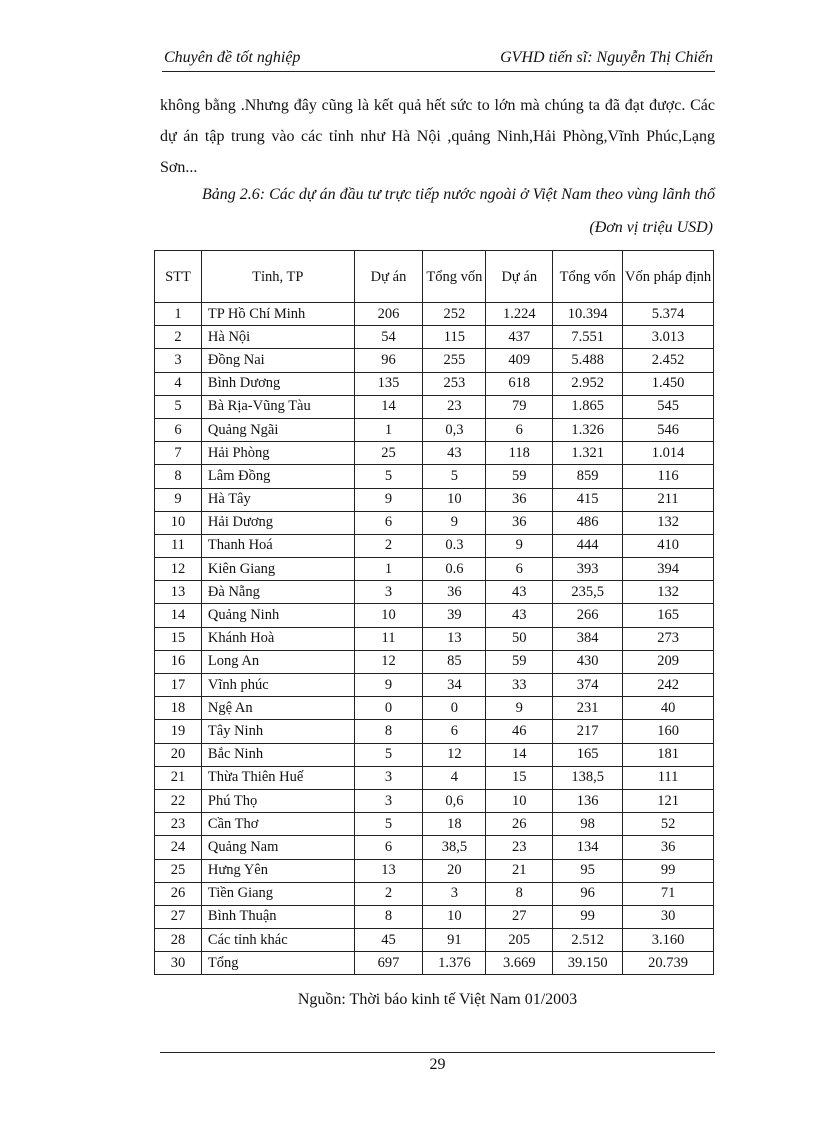 The image size is (816, 1123). What do you see at coordinates (277, 406) in the screenshot?
I see `table-cell: Bà Rịa-Vũng Tàu` at bounding box center [277, 406].